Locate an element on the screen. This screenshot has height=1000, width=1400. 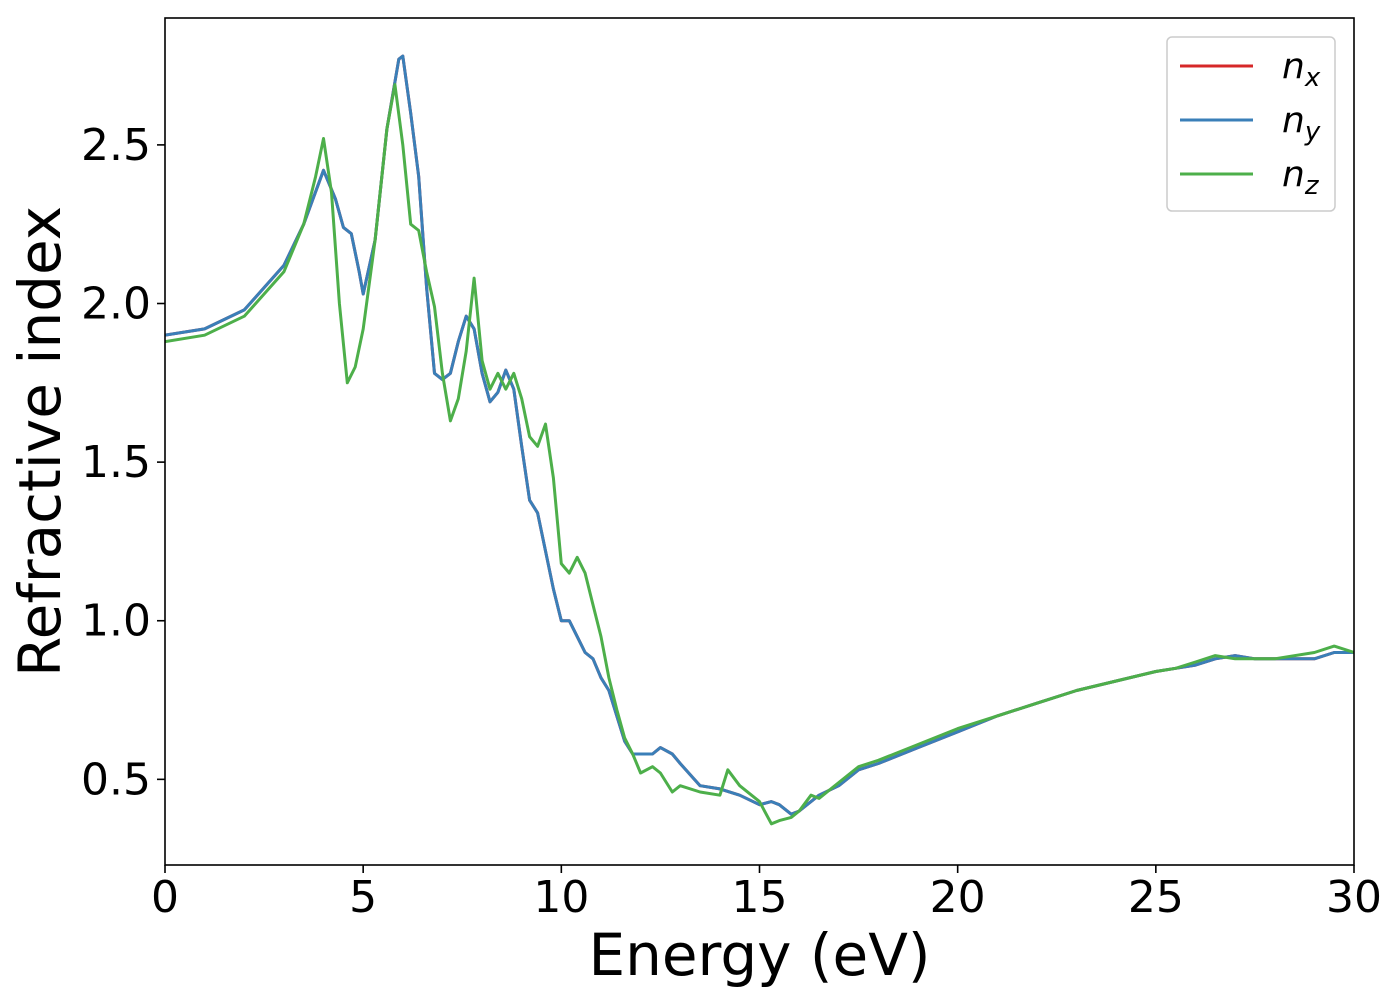
x-tick-label: 20 is located at coordinates (958, 897).